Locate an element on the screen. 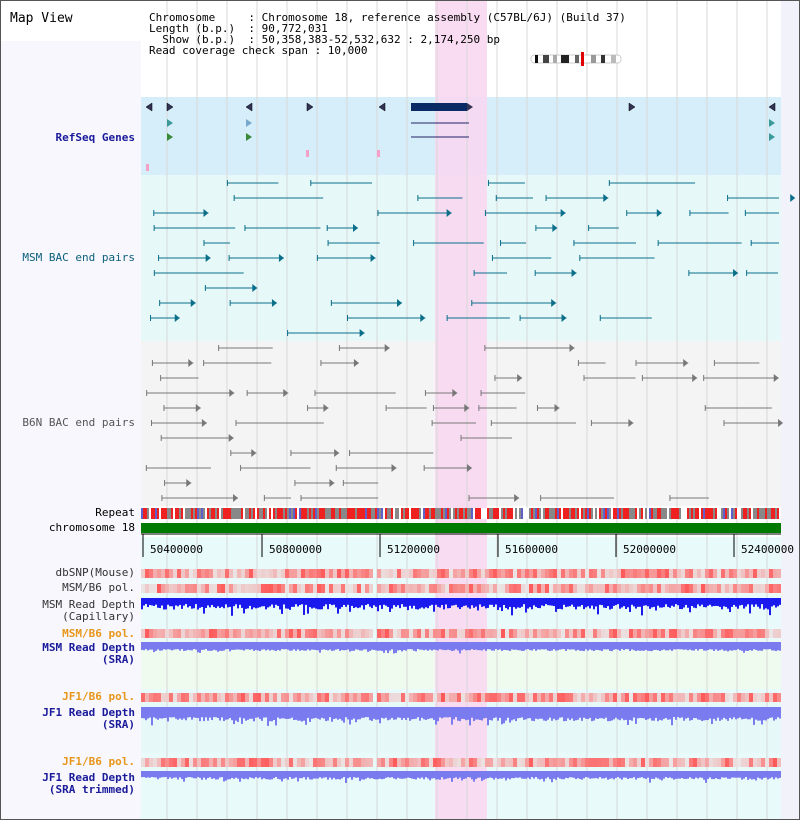  track-label-b6n-bac: B6N BAC end pairs is located at coordinates (78, 422).